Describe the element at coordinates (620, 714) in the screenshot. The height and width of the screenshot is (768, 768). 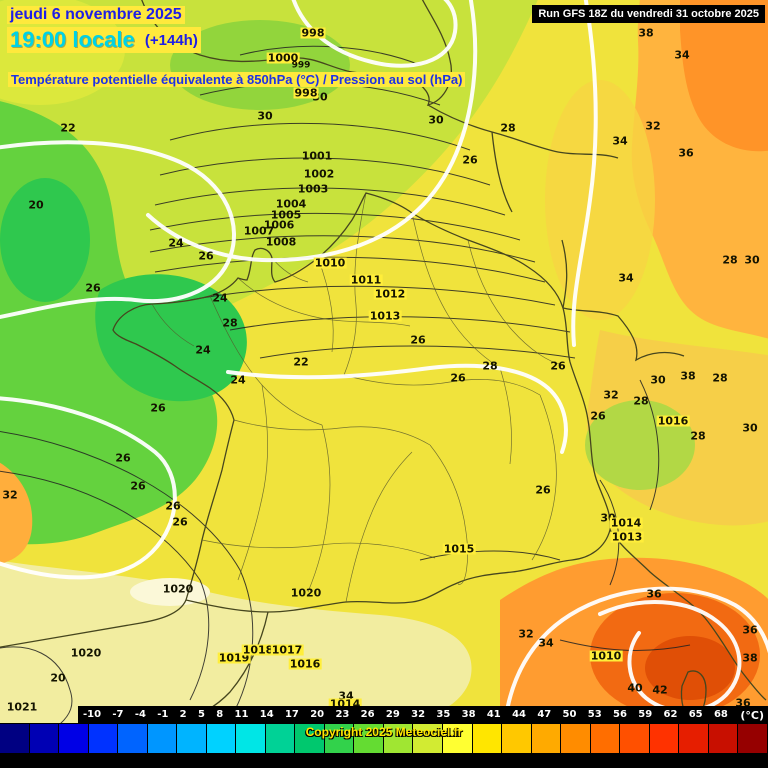
I see `colorbar-tick: 56` at that location.